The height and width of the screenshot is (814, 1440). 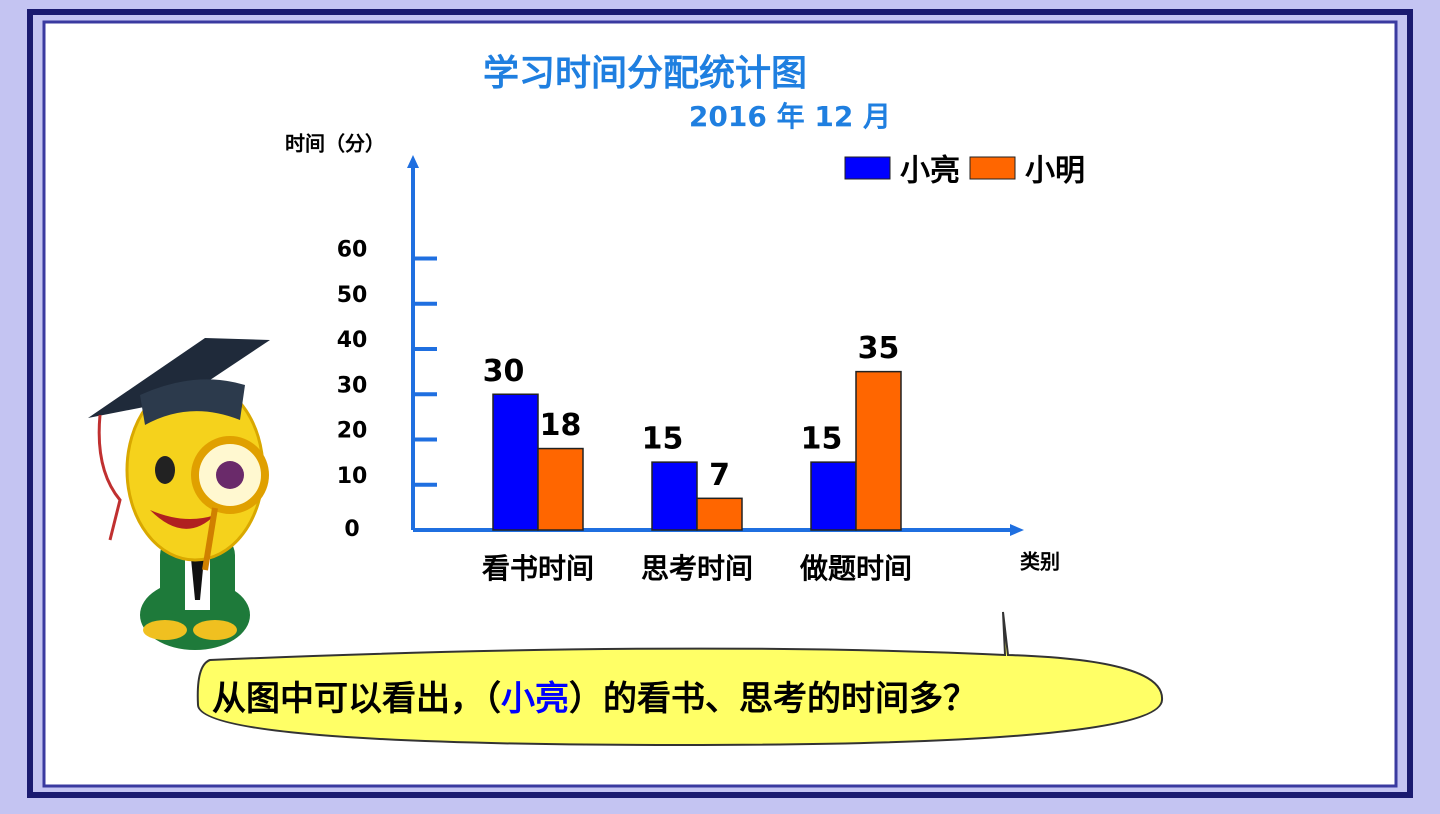 I want to click on callout-prefix: 从图中可以看出，（, so click(x=356, y=699).